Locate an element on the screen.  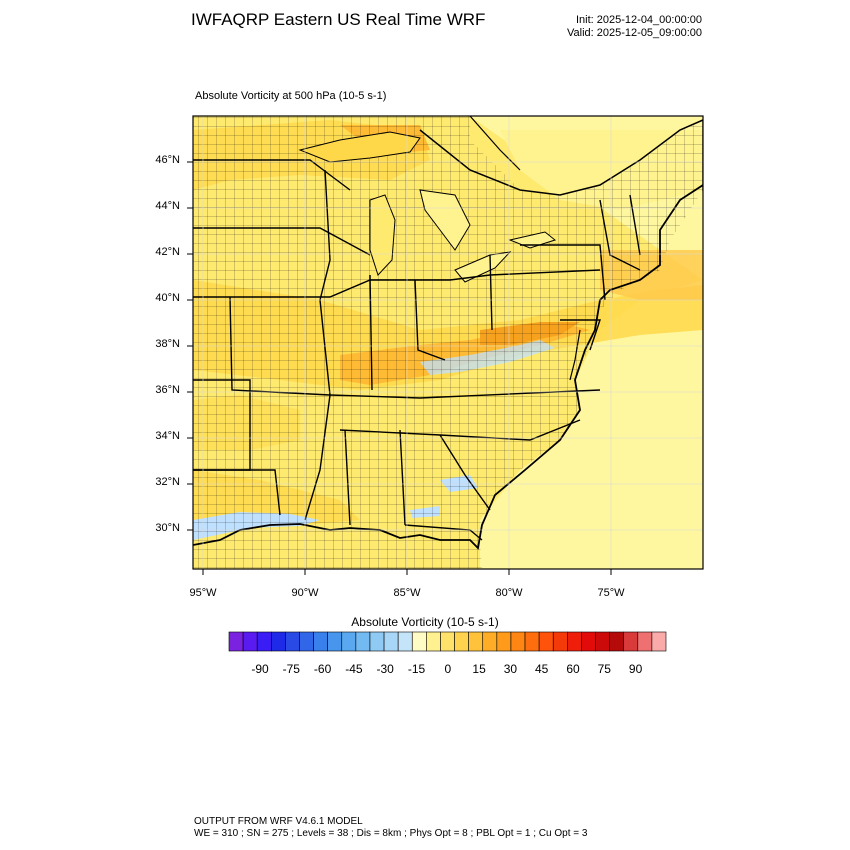
colorbar-tick-label: 75 is located at coordinates (604, 669).